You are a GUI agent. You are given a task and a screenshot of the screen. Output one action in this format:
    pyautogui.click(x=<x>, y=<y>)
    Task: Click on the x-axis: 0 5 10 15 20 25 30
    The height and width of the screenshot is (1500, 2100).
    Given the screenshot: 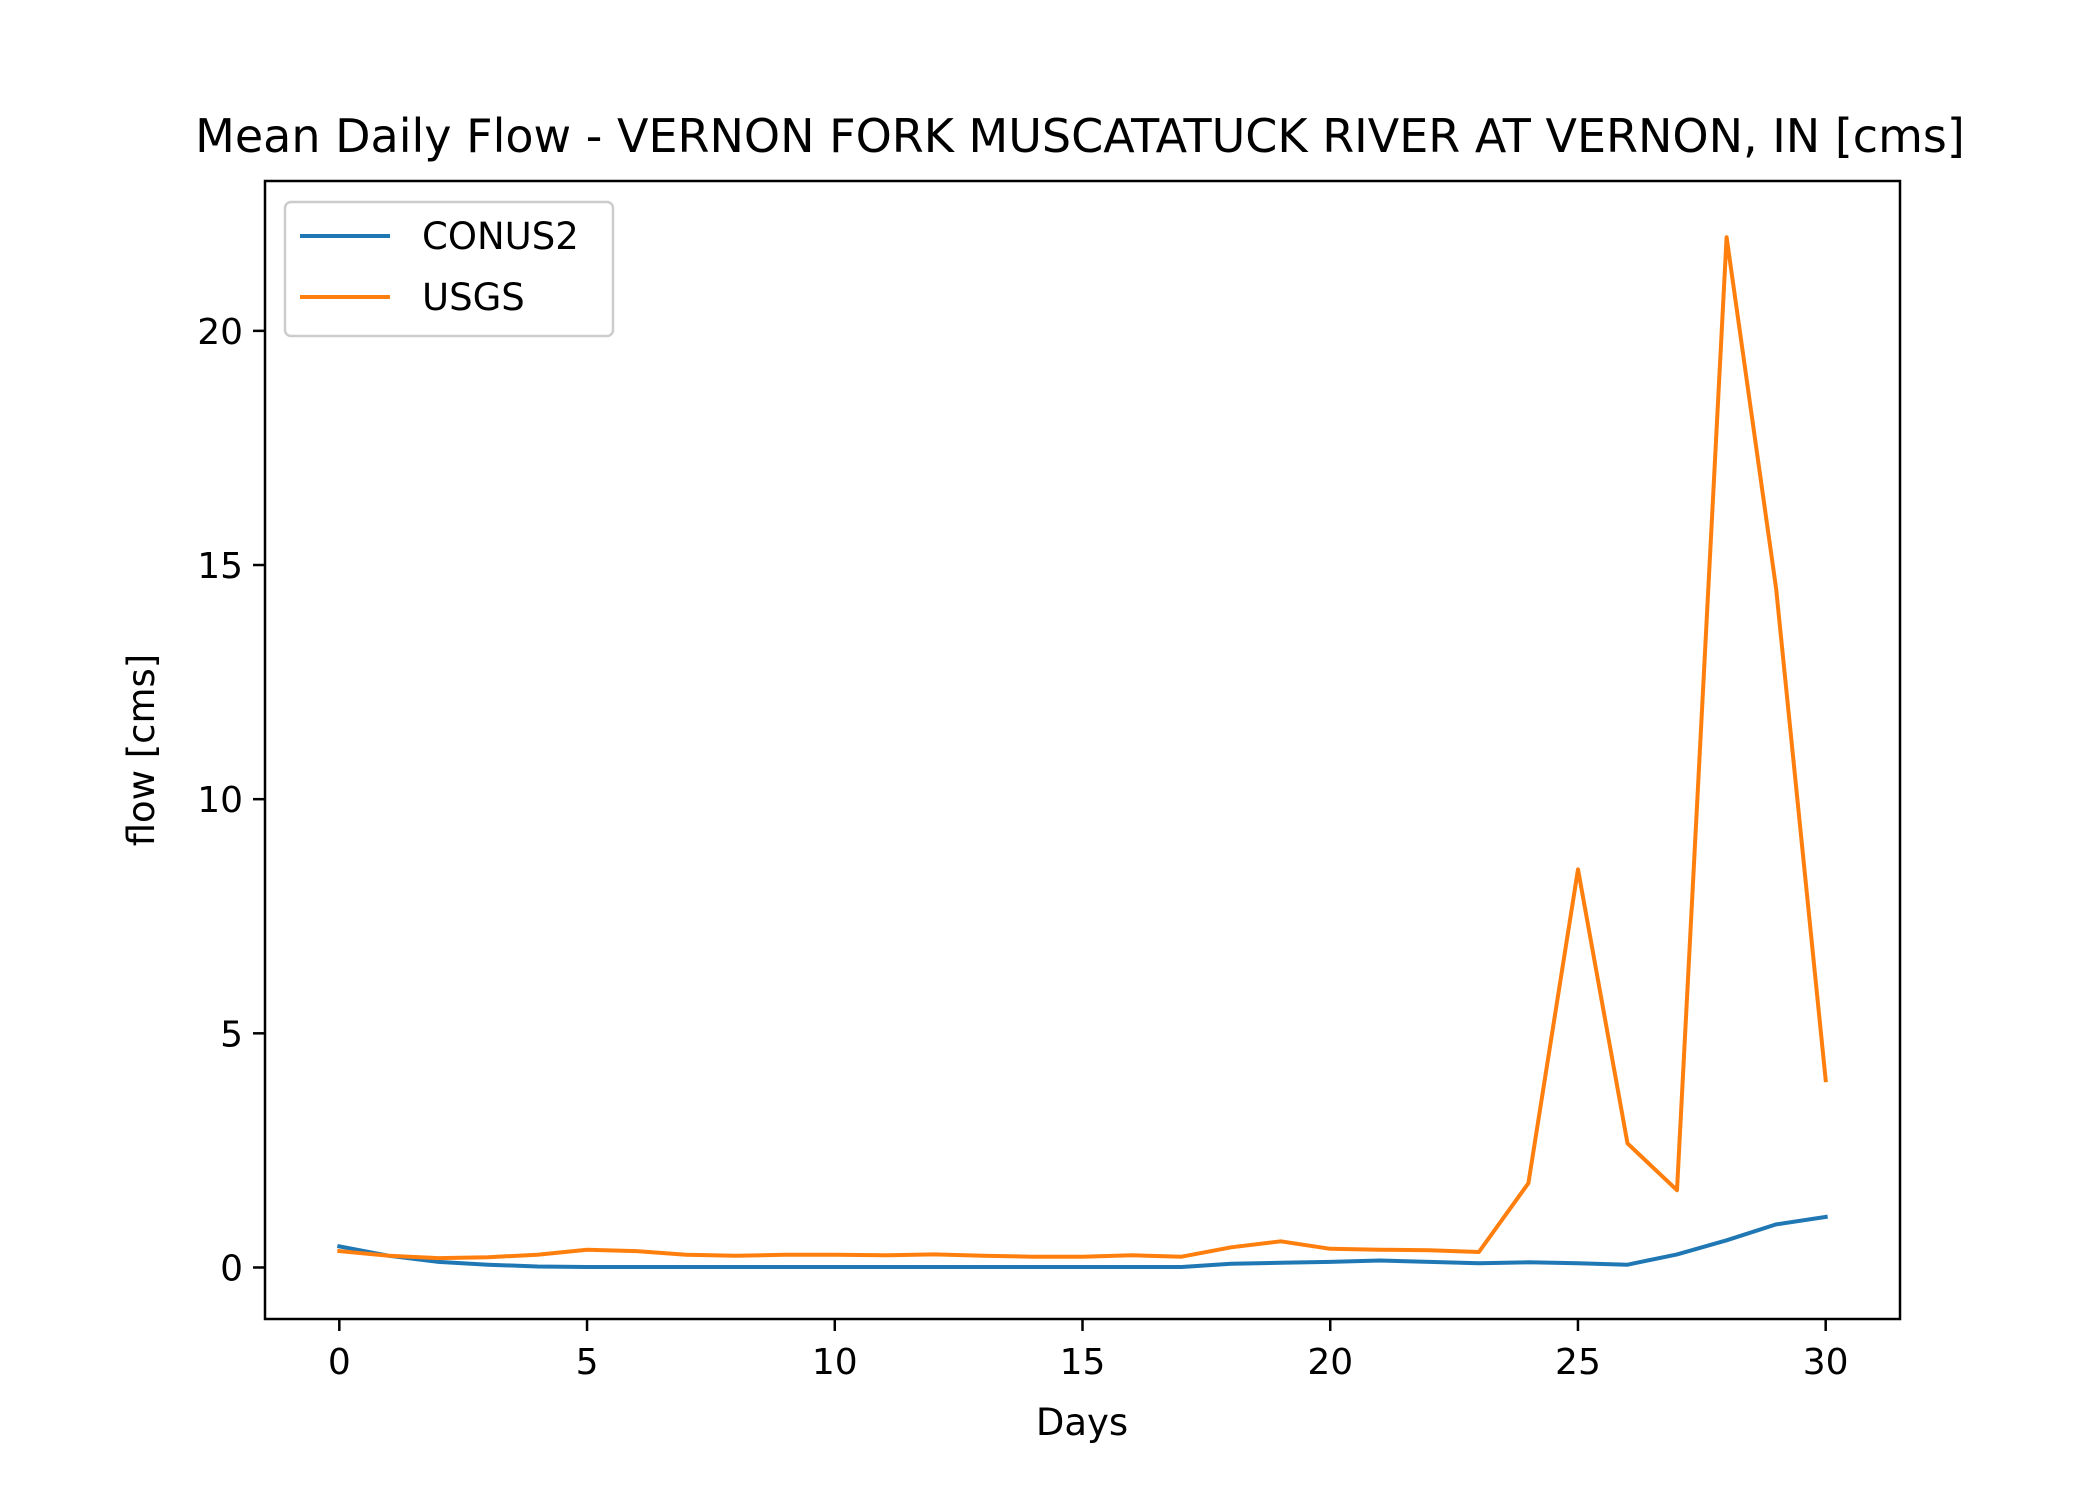 What is the action you would take?
    pyautogui.click(x=1088, y=1351)
    